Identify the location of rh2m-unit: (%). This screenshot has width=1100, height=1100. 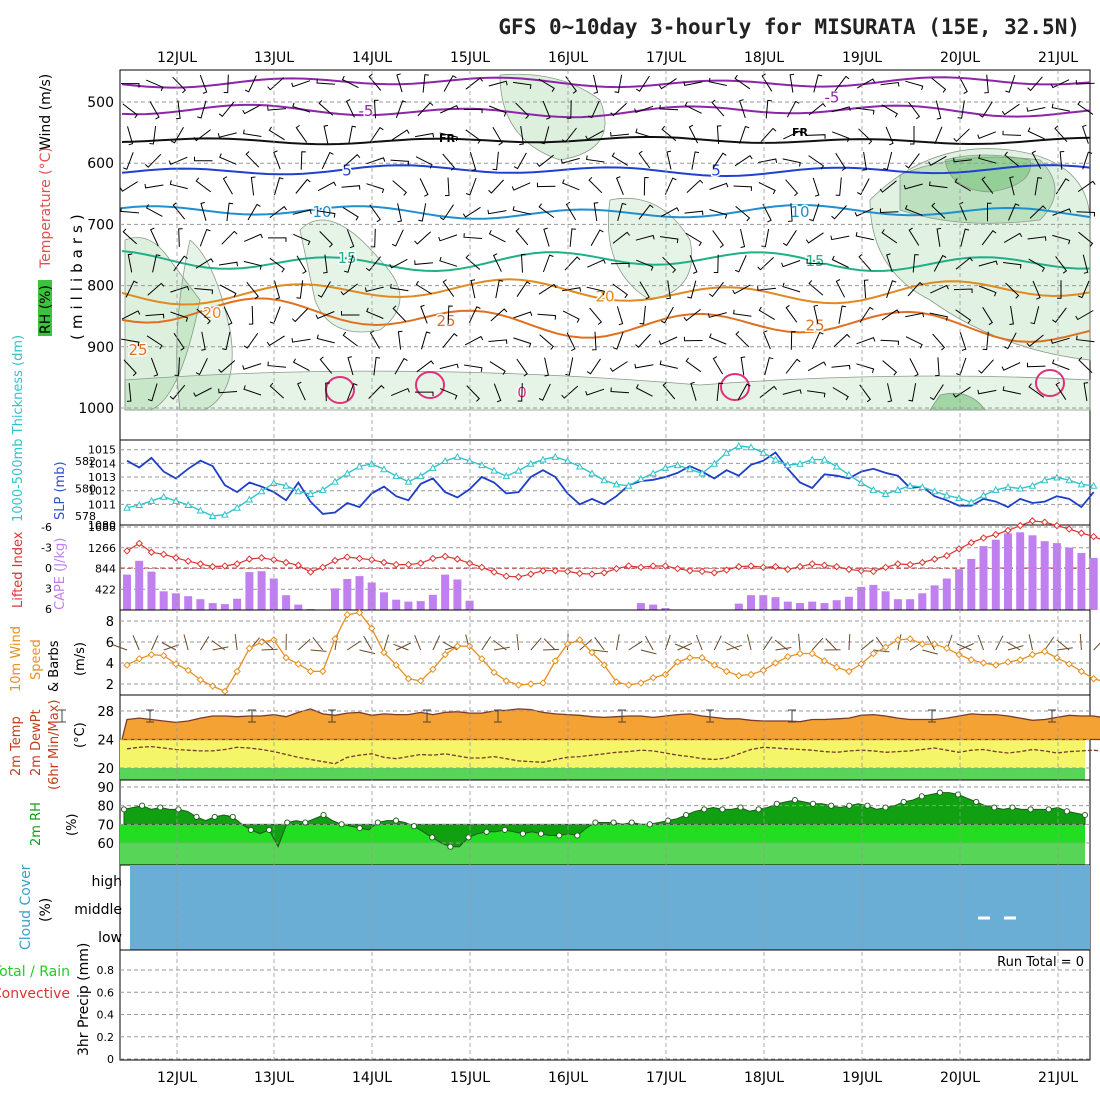
(72, 825).